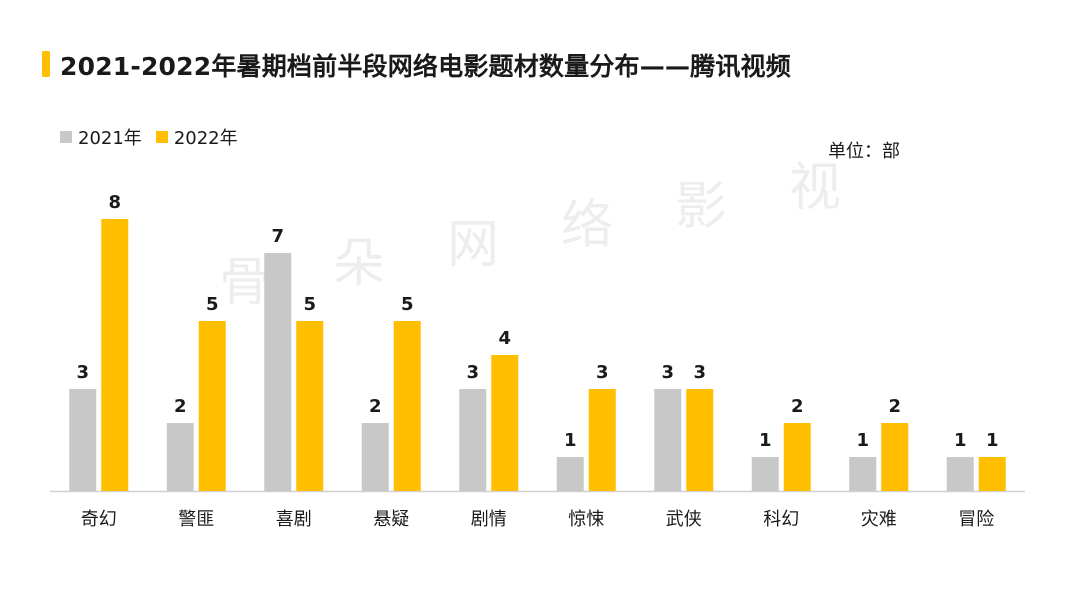  What do you see at coordinates (700, 440) in the screenshot?
I see `bar-2022-武侠` at bounding box center [700, 440].